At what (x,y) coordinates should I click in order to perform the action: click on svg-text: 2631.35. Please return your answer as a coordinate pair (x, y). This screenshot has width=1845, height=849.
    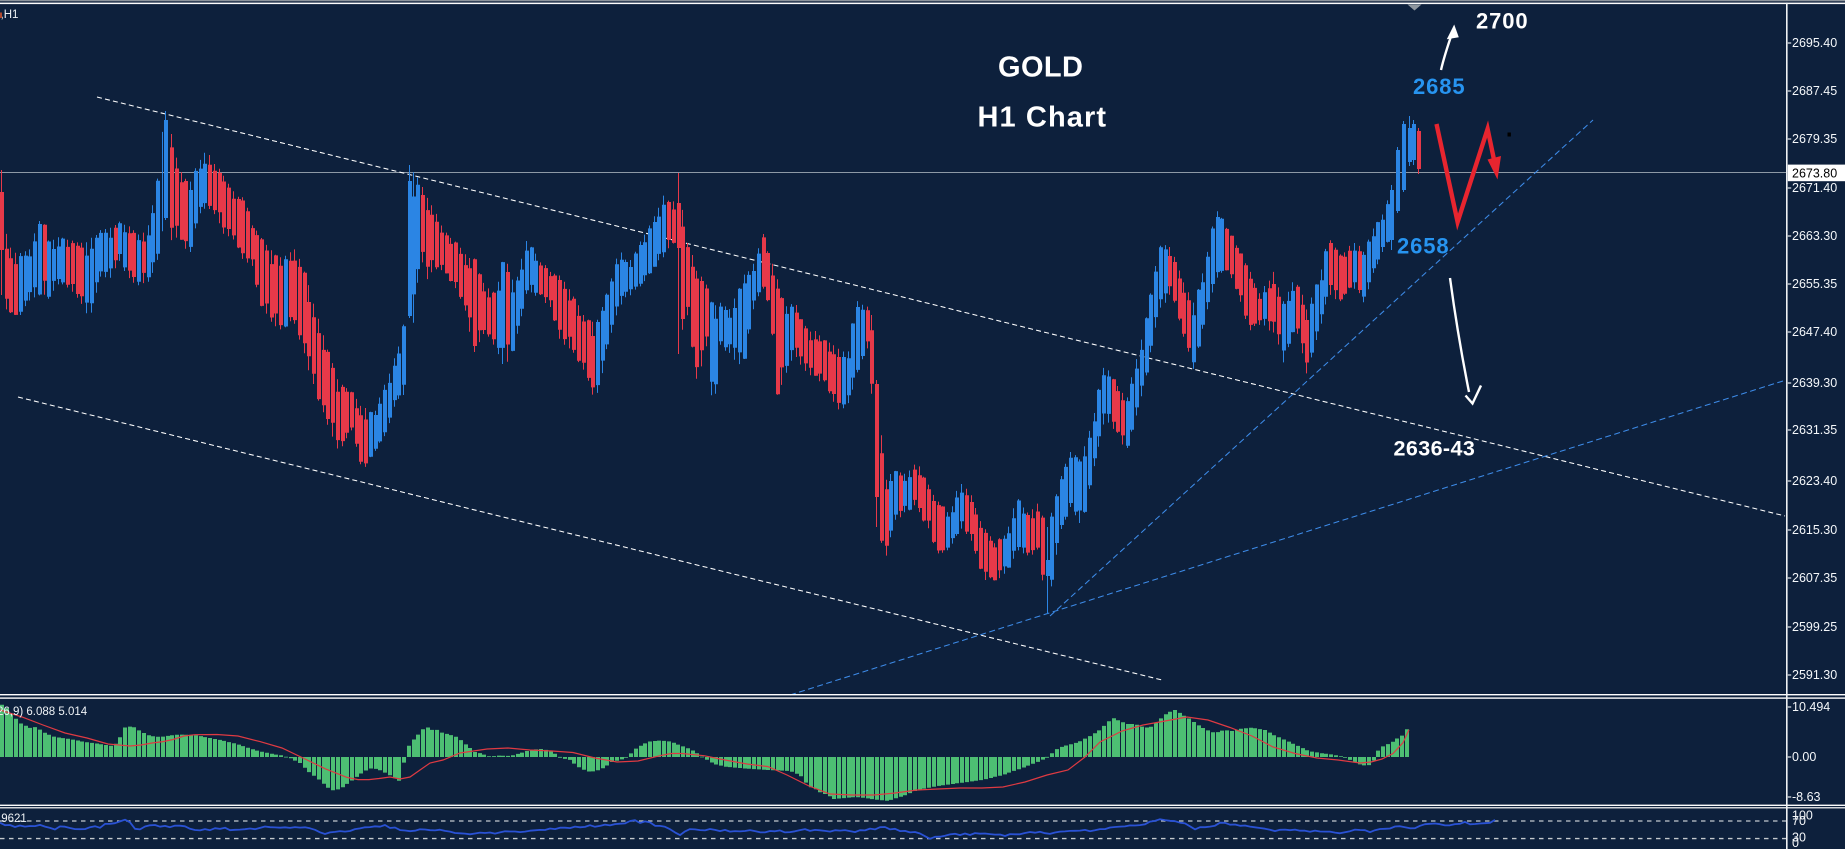
    Looking at the image, I should click on (1814, 430).